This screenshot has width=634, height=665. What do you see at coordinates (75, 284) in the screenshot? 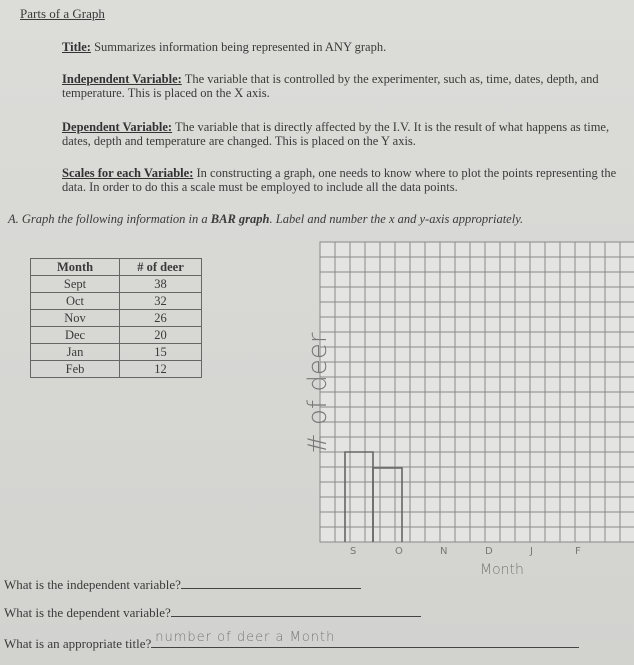
I see `table-cell: Sept` at bounding box center [75, 284].